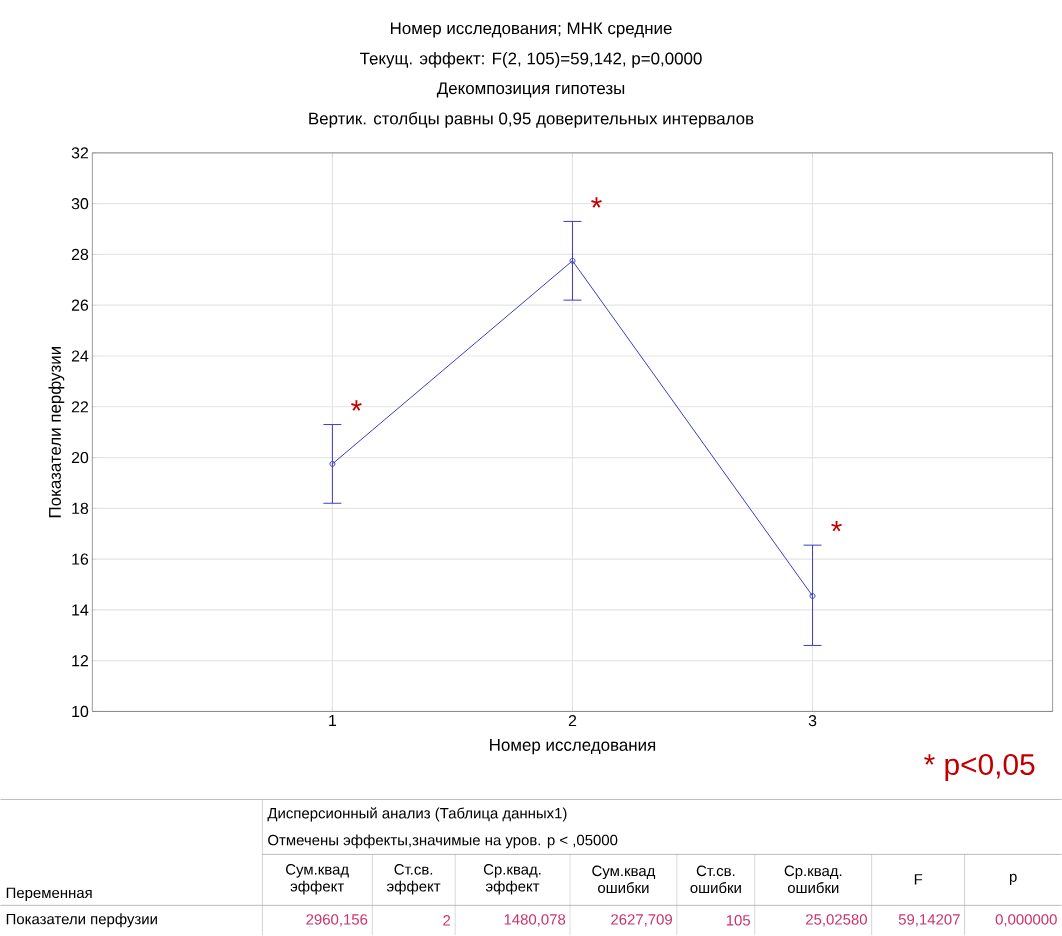  I want to click on y-tick-label: 32, so click(80, 153).